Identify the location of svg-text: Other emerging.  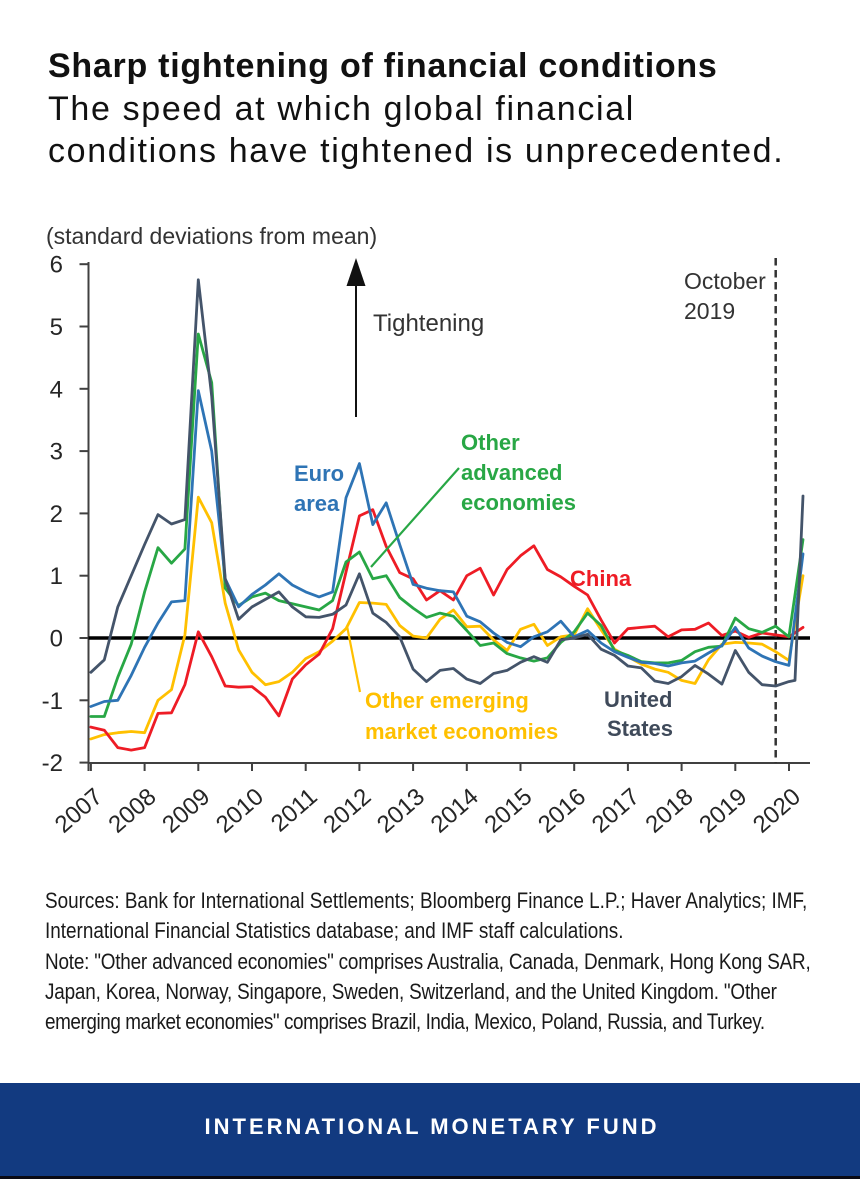
(447, 700).